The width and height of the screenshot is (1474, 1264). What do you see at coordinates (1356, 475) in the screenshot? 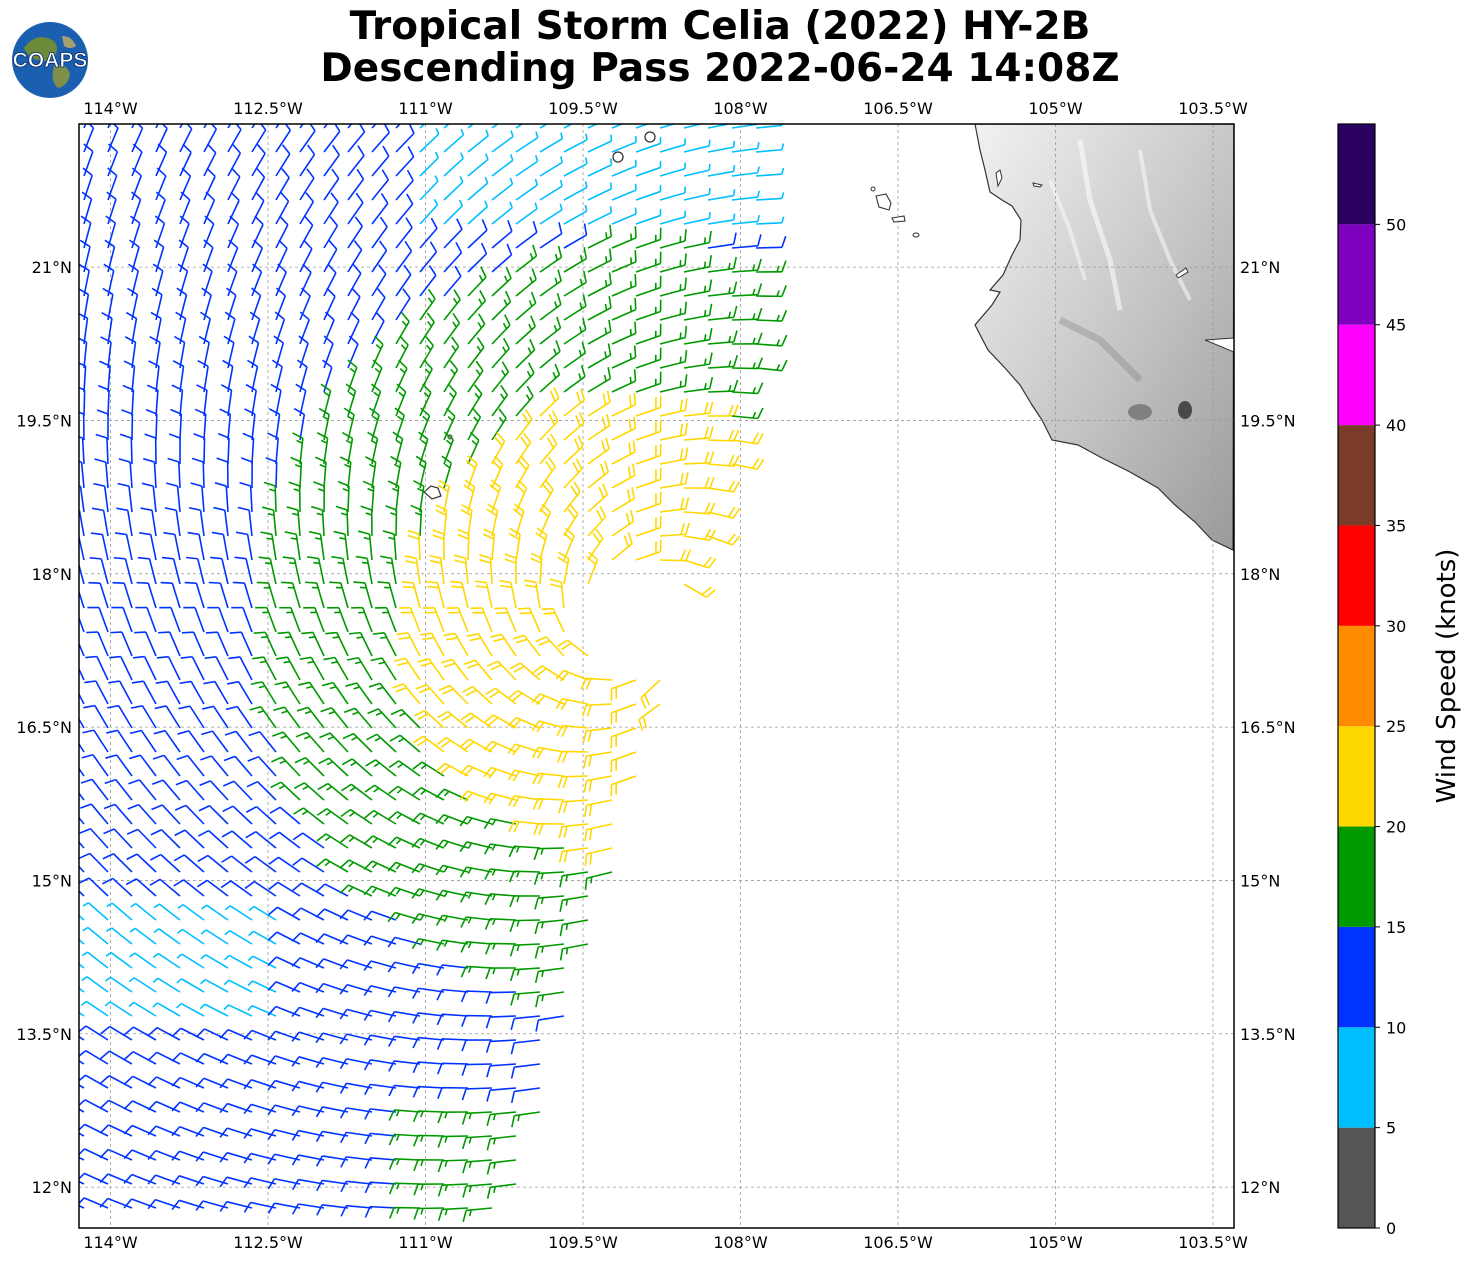
I see `colorbar-bin` at bounding box center [1356, 475].